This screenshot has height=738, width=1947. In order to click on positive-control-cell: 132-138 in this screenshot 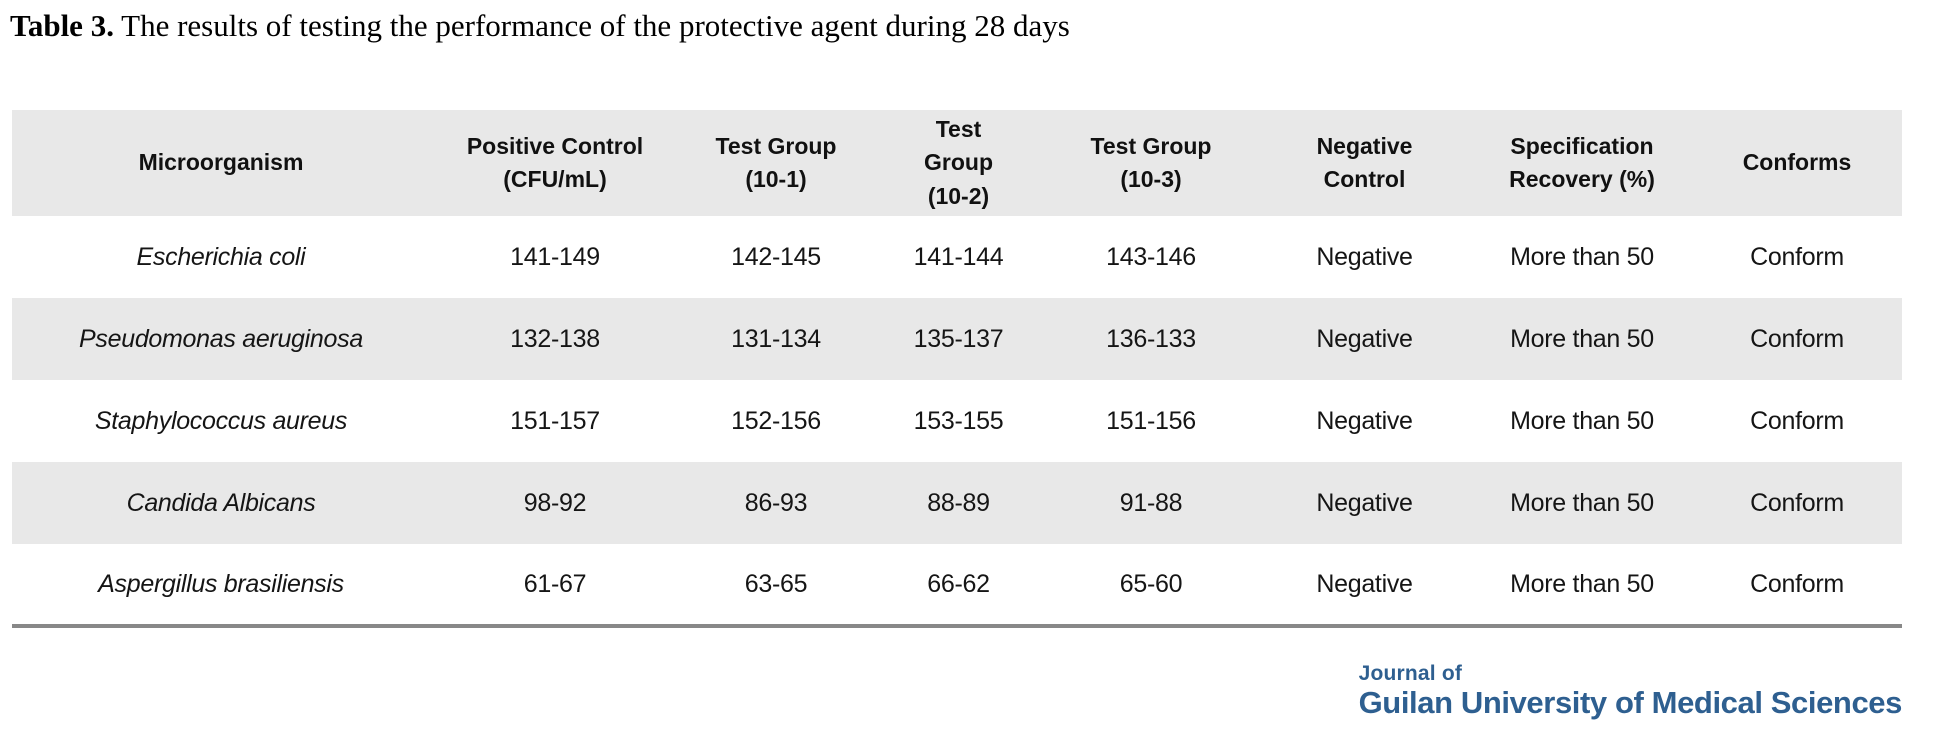, I will do `click(555, 338)`.